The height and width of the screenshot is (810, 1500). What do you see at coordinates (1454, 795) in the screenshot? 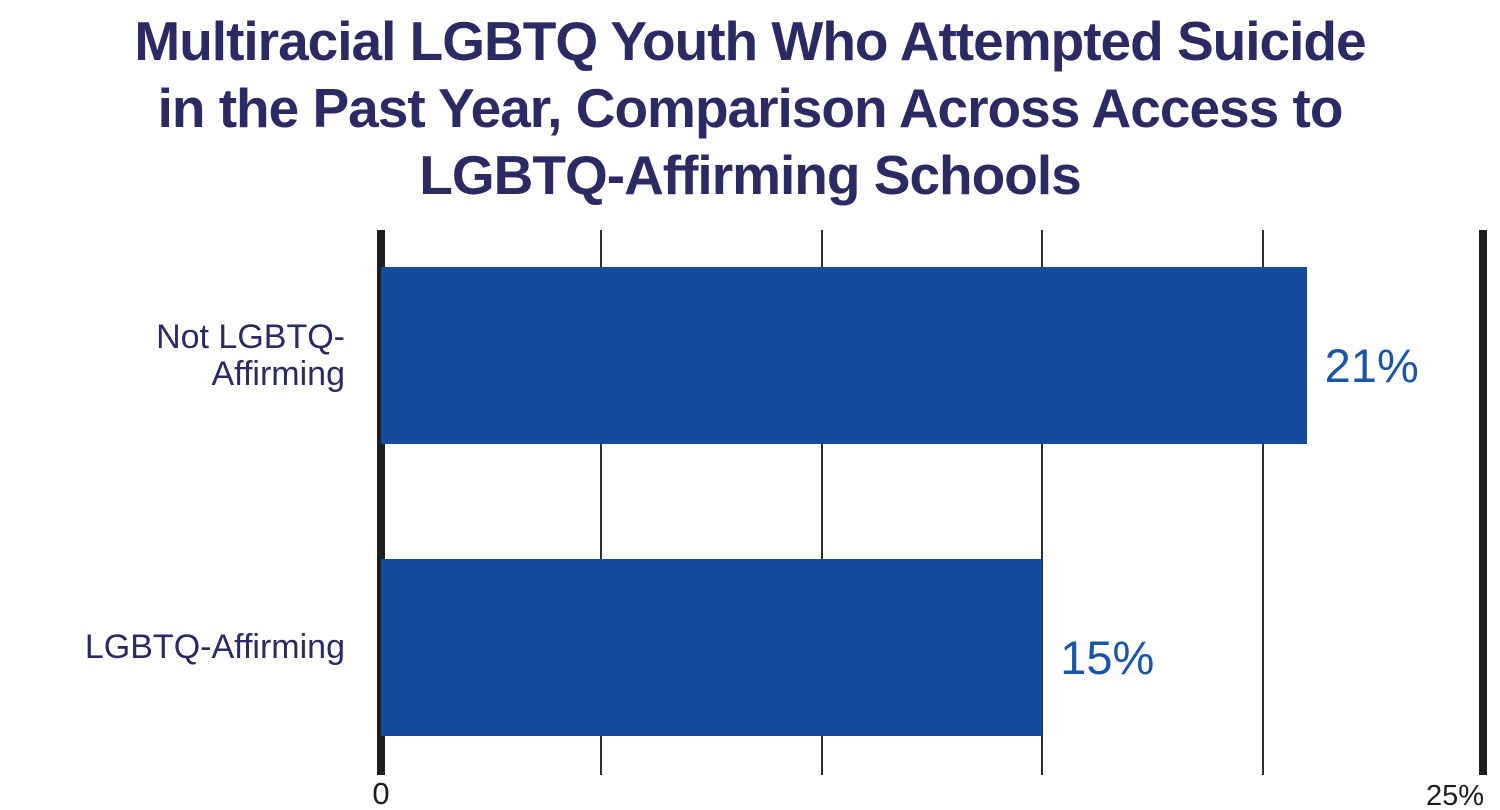
I see `x-axis-tick-max: 25%` at bounding box center [1454, 795].